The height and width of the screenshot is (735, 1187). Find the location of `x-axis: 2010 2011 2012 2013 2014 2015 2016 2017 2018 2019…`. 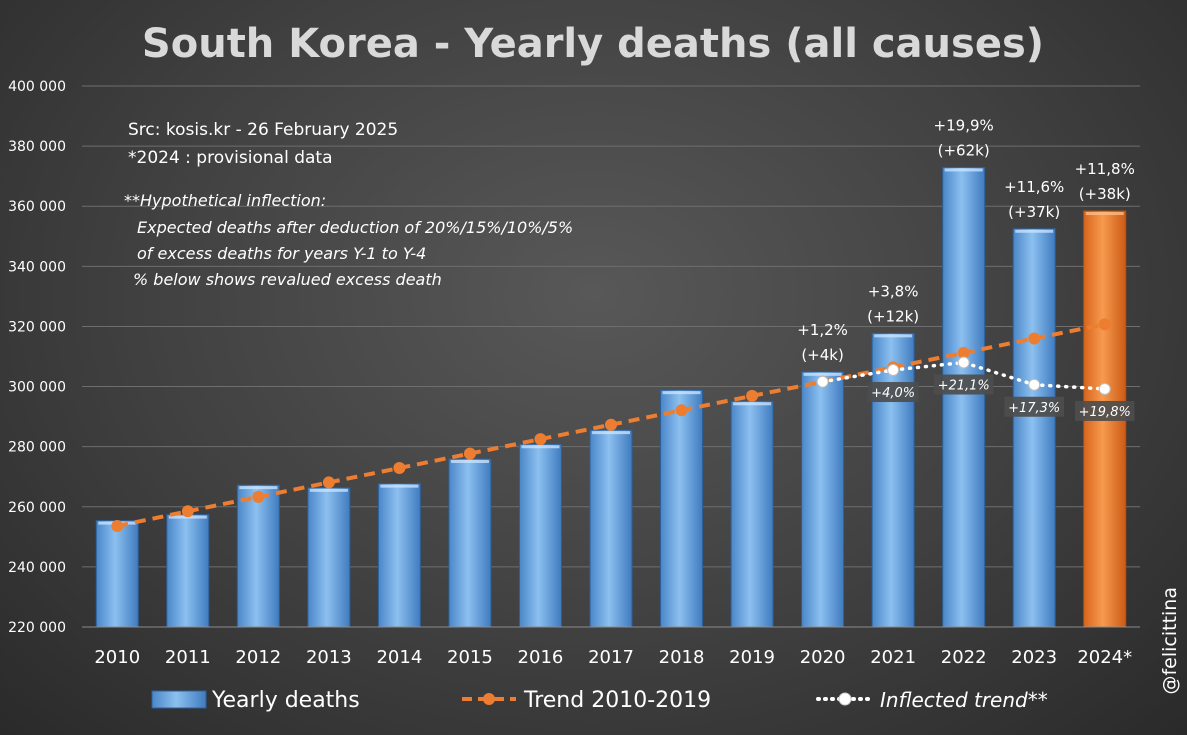

x-axis: 2010 2011 2012 2013 2014 2015 2016 2017 2018 2019… is located at coordinates (611, 647).